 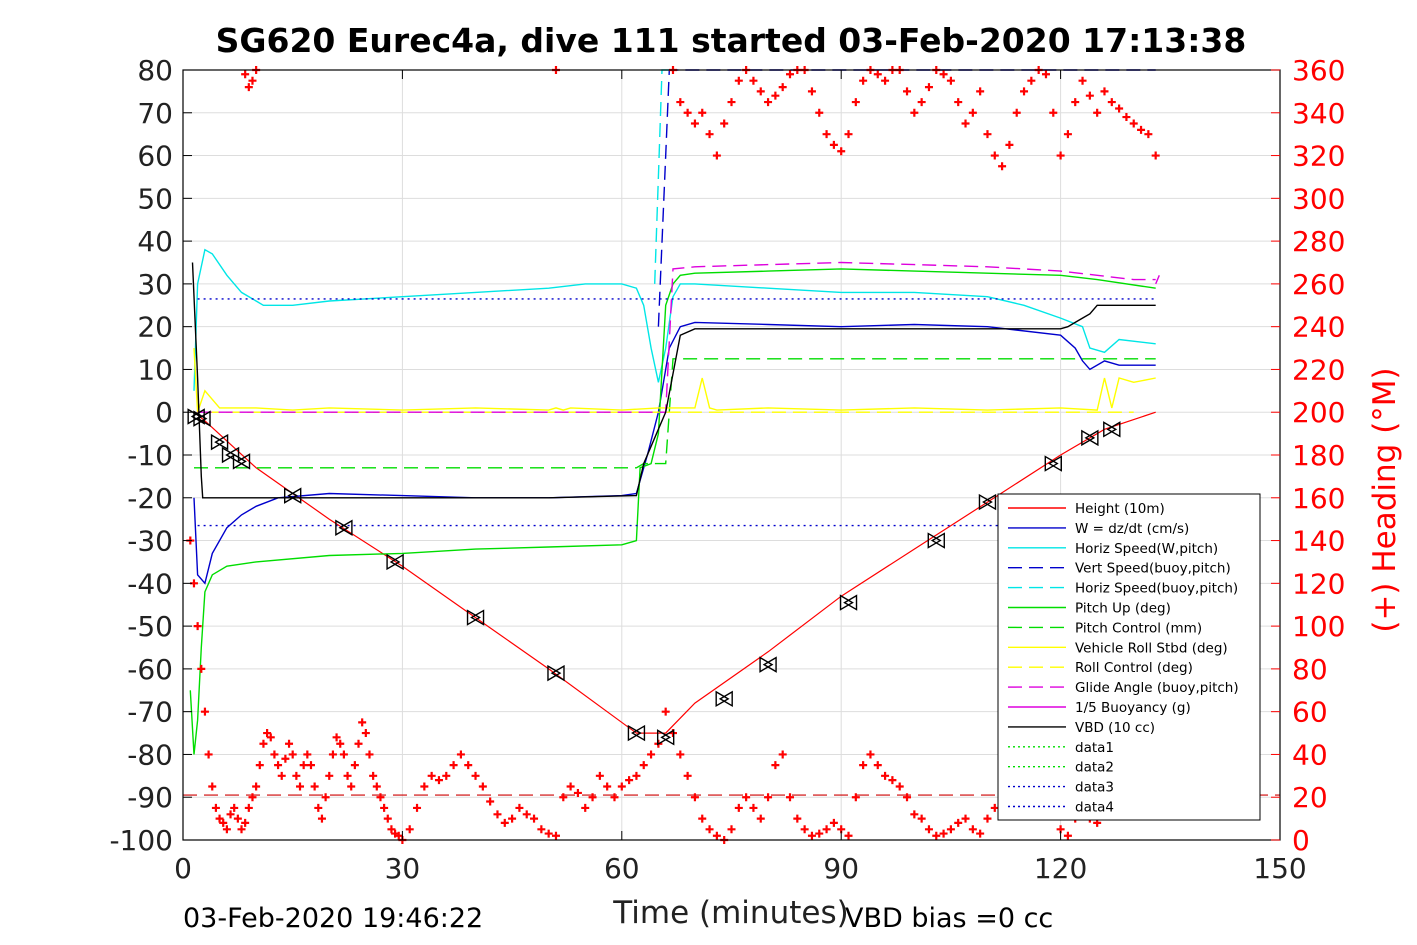 I want to click on y-tick-label: -30, so click(x=150, y=541).